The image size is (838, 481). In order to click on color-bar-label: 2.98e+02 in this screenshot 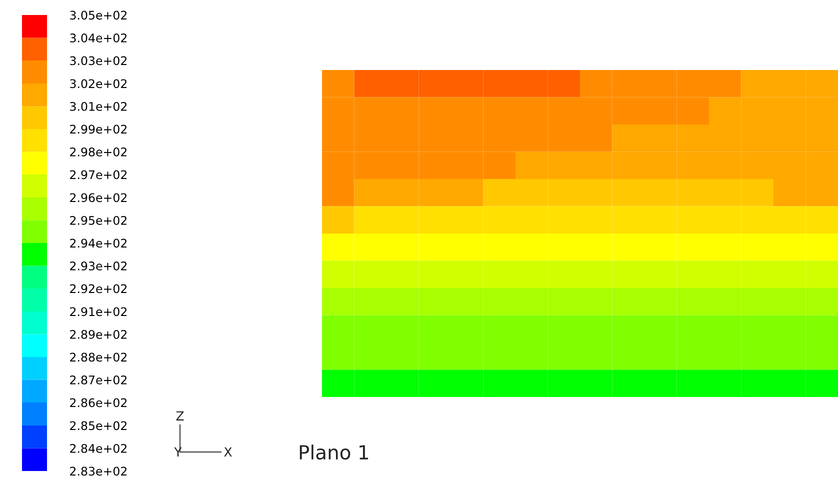, I will do `click(98, 151)`.